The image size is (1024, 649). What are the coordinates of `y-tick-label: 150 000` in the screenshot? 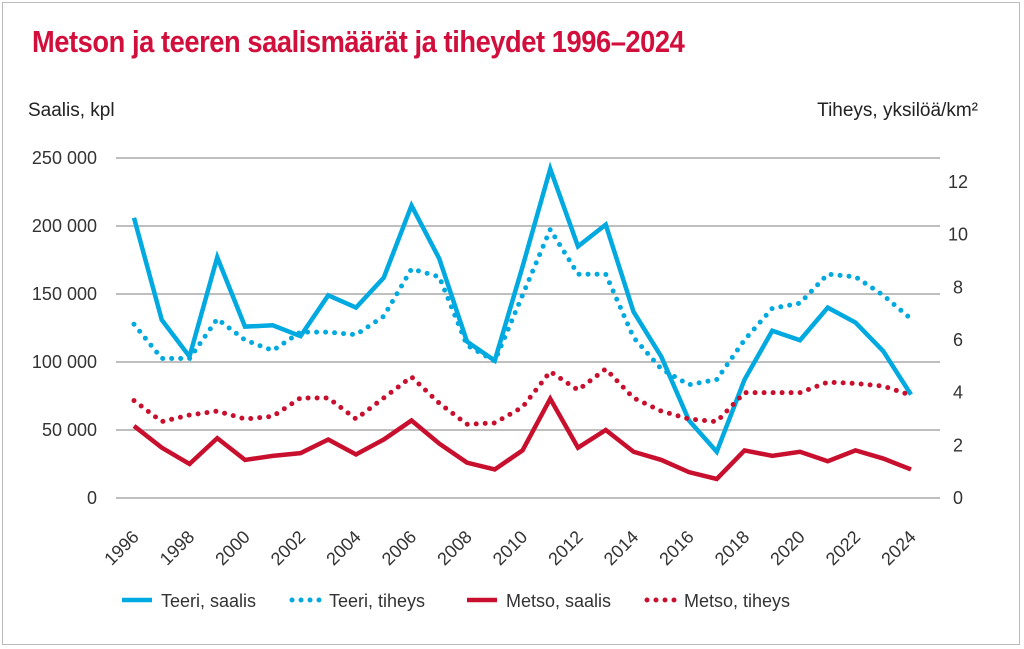 It's located at (64, 294).